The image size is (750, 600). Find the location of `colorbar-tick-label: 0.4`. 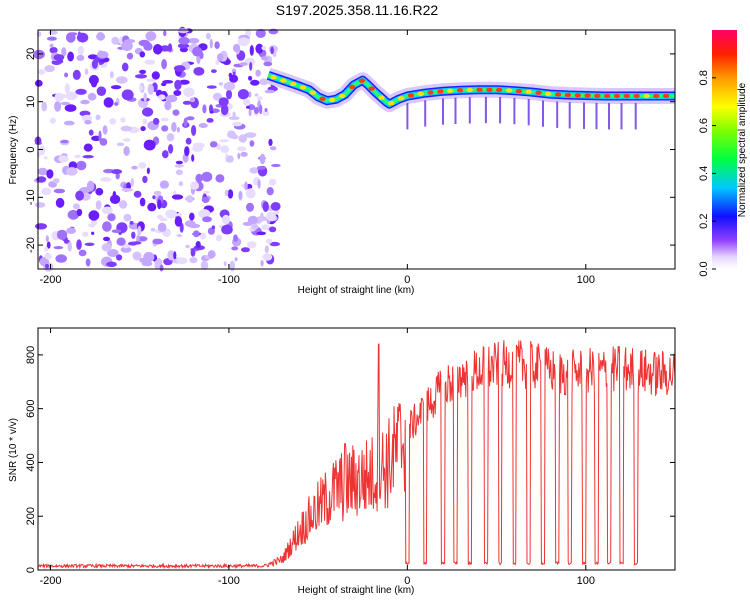

colorbar-tick-label: 0.4 is located at coordinates (704, 173).